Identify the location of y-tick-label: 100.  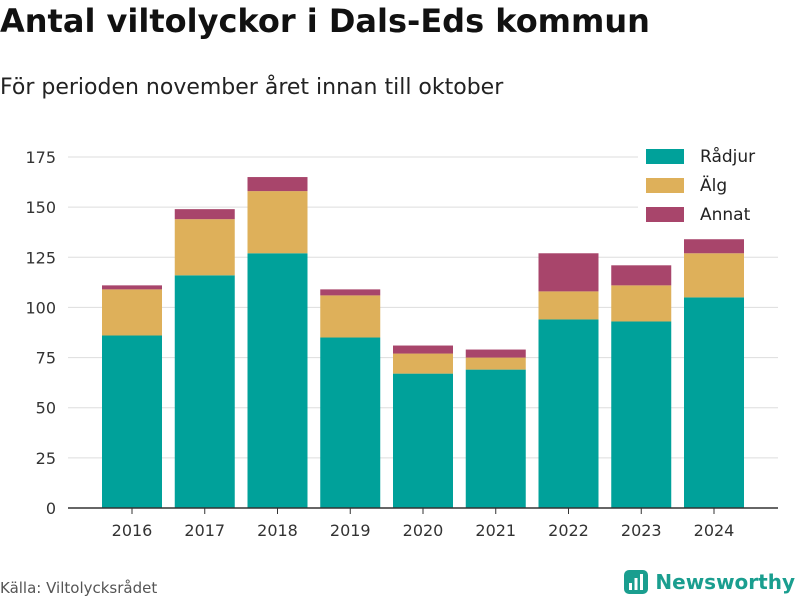
(40, 307).